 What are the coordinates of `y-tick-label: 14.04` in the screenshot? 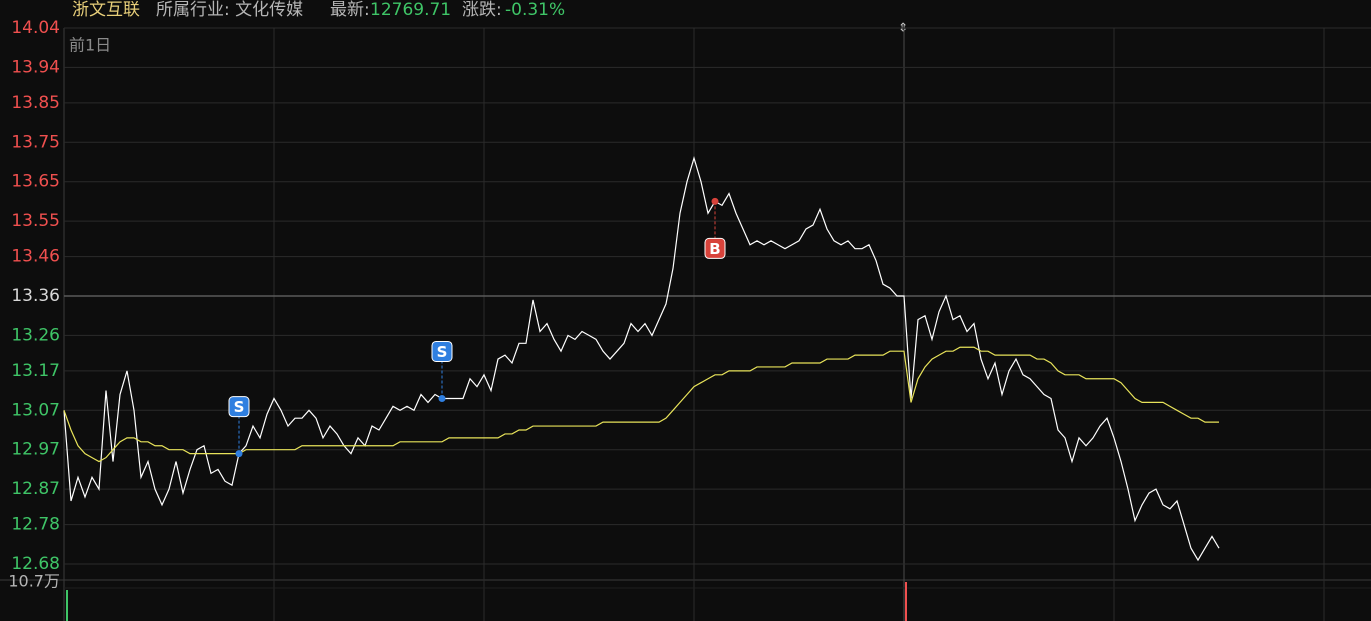 It's located at (35, 28).